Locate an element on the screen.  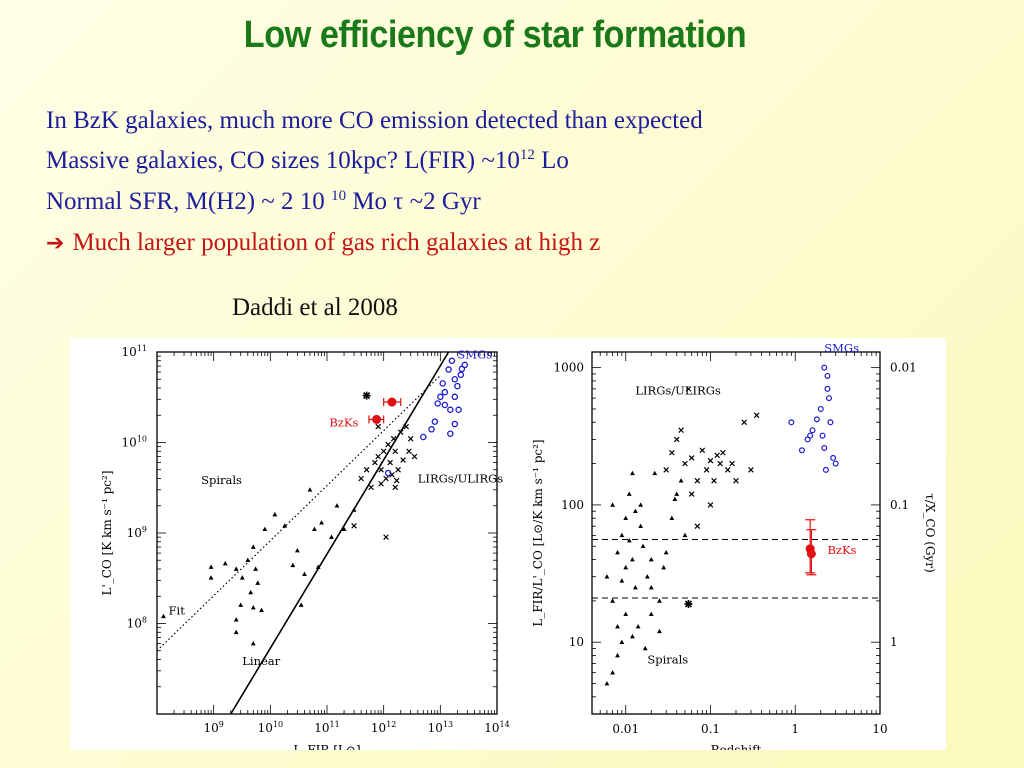
annotation-label: Fit is located at coordinates (177, 611).